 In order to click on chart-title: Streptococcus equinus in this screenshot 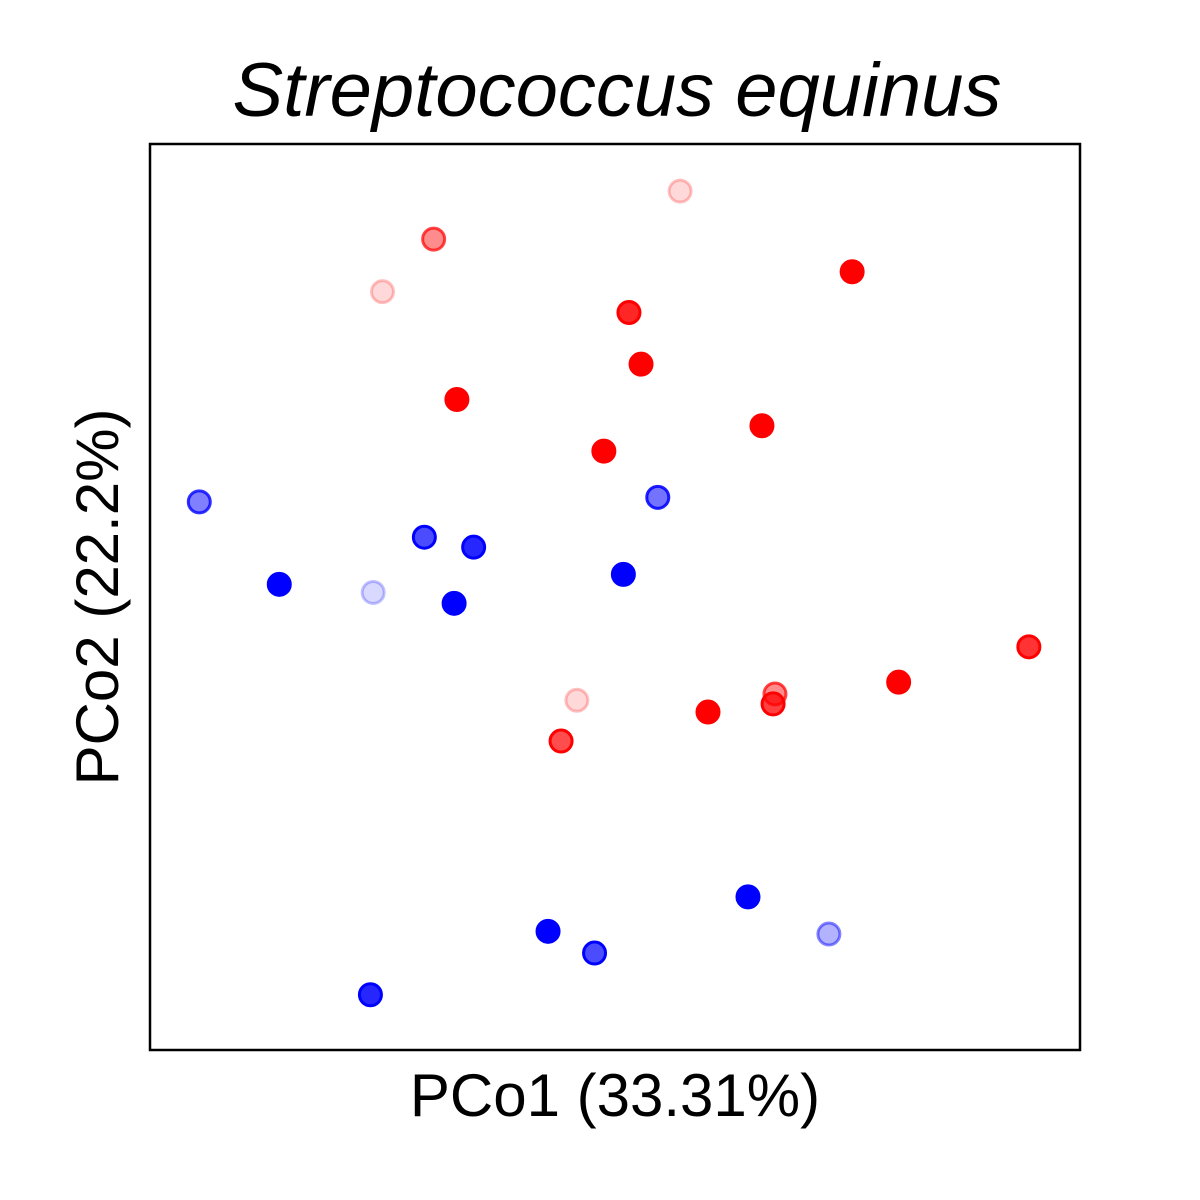, I will do `click(617, 90)`.